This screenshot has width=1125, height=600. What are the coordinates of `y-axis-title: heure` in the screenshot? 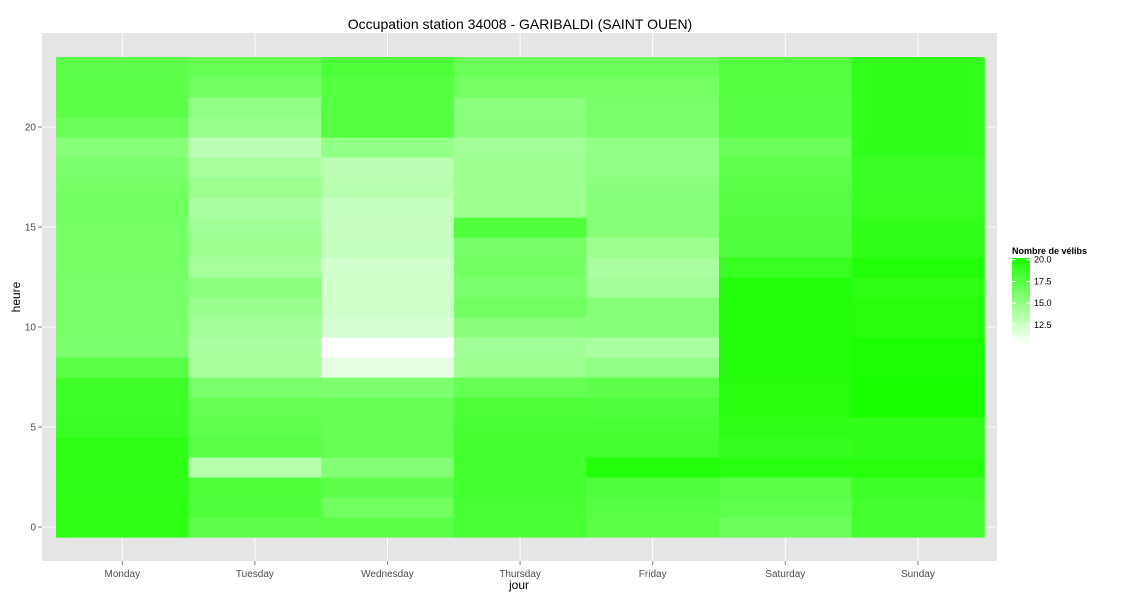 It's located at (16, 296).